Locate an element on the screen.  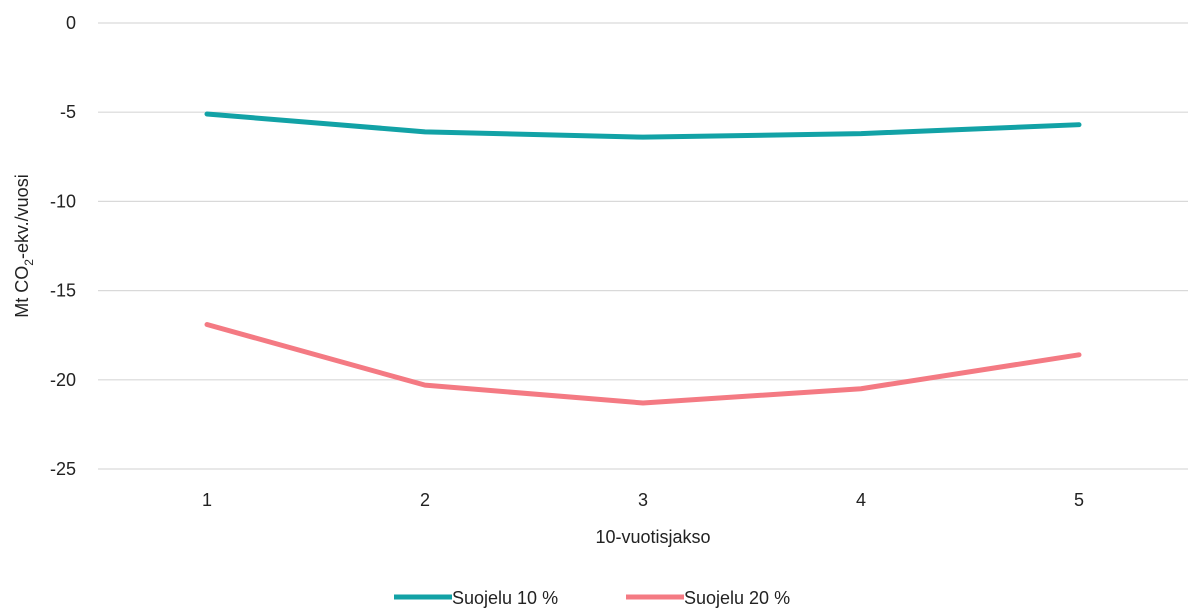
x-tick-label: 5 is located at coordinates (1079, 500).